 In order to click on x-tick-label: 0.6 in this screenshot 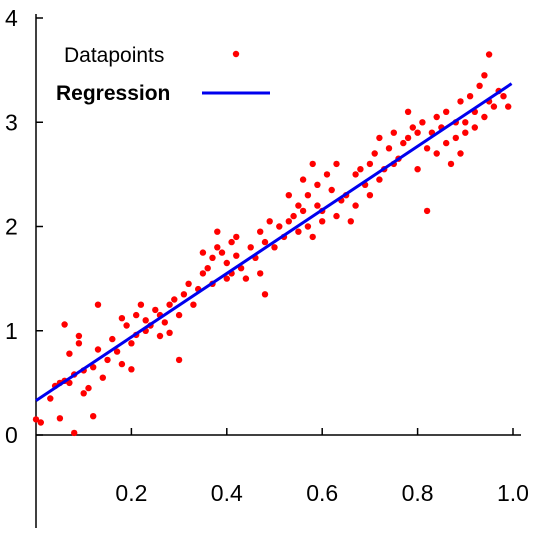, I will do `click(322, 493)`.